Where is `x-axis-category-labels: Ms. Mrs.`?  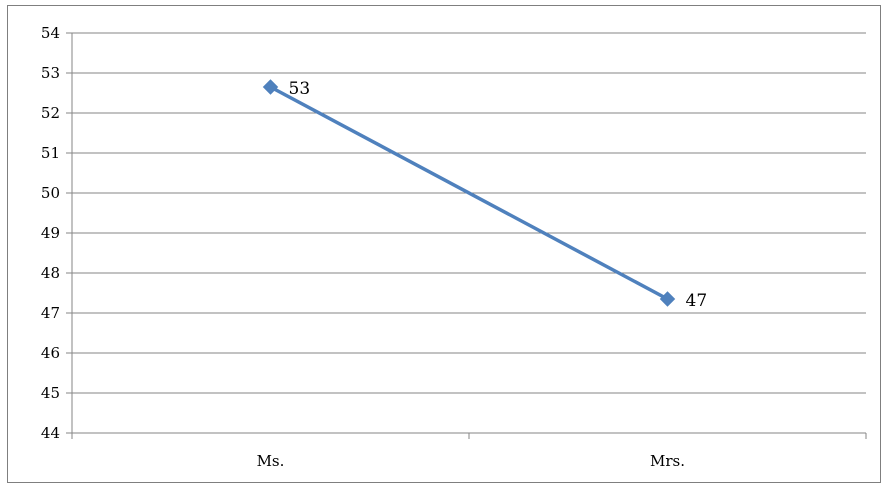
x-axis-category-labels: Ms. Mrs. is located at coordinates (471, 461).